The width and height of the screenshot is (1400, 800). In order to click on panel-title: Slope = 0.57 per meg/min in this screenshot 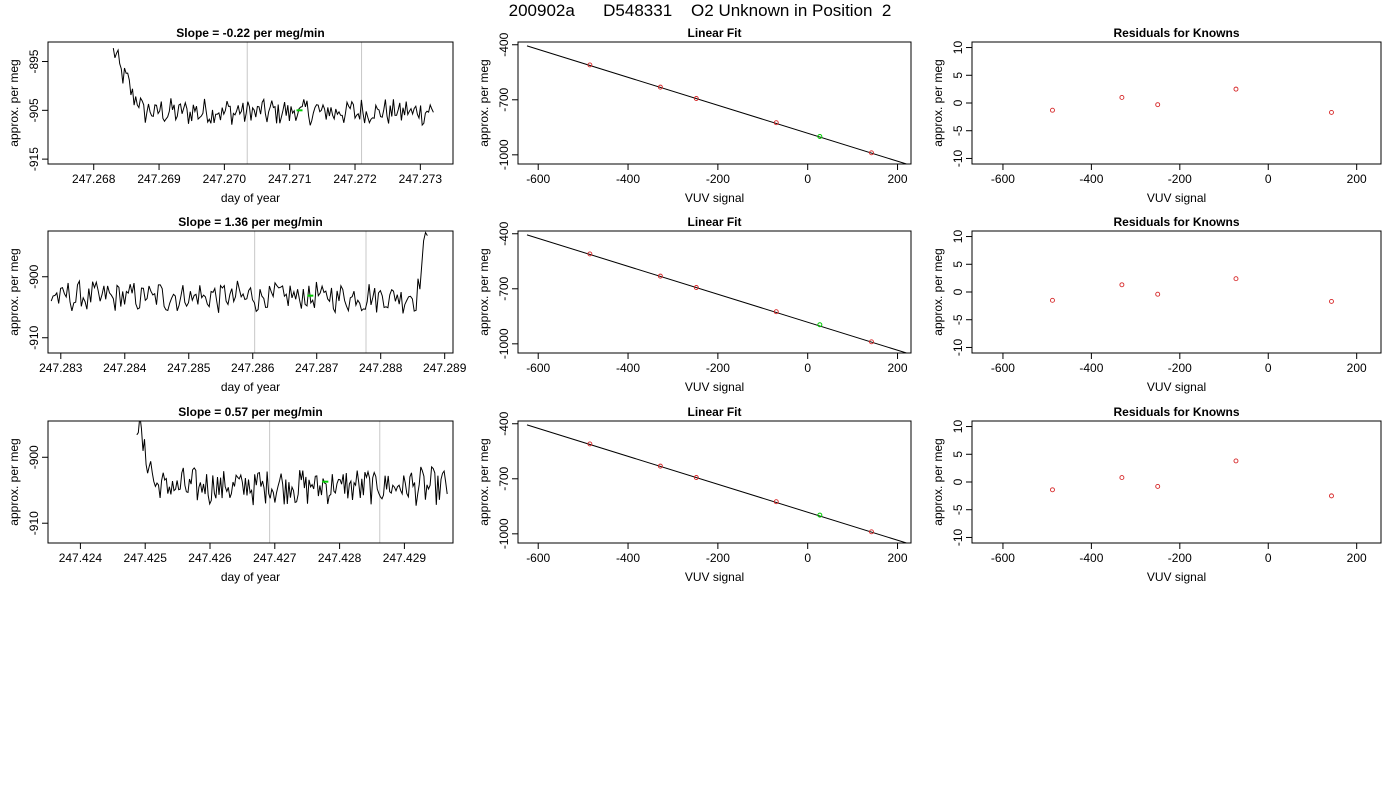, I will do `click(250, 412)`.